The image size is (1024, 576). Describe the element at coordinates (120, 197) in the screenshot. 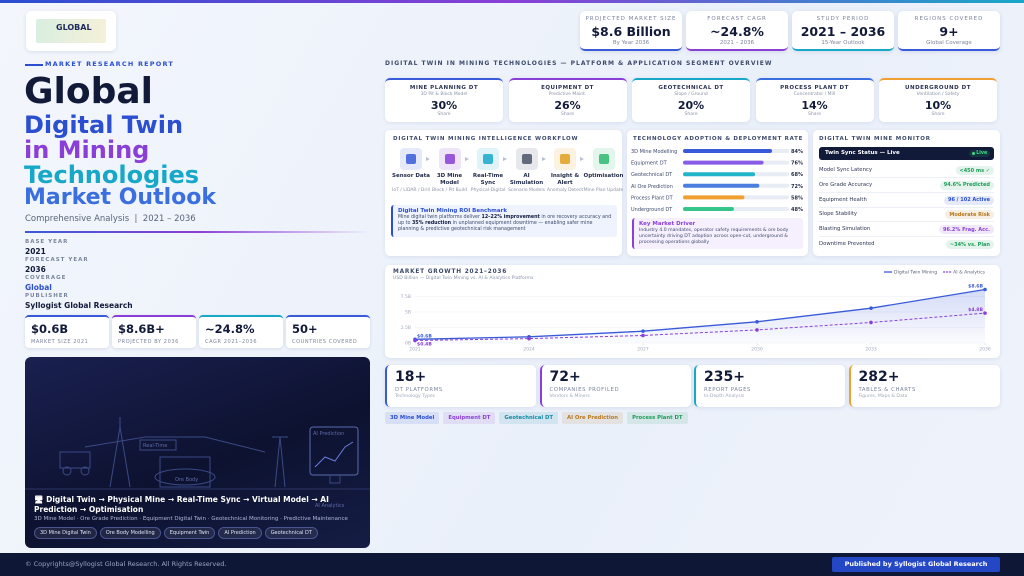

I see `hero-title-line: Market Outlook` at that location.